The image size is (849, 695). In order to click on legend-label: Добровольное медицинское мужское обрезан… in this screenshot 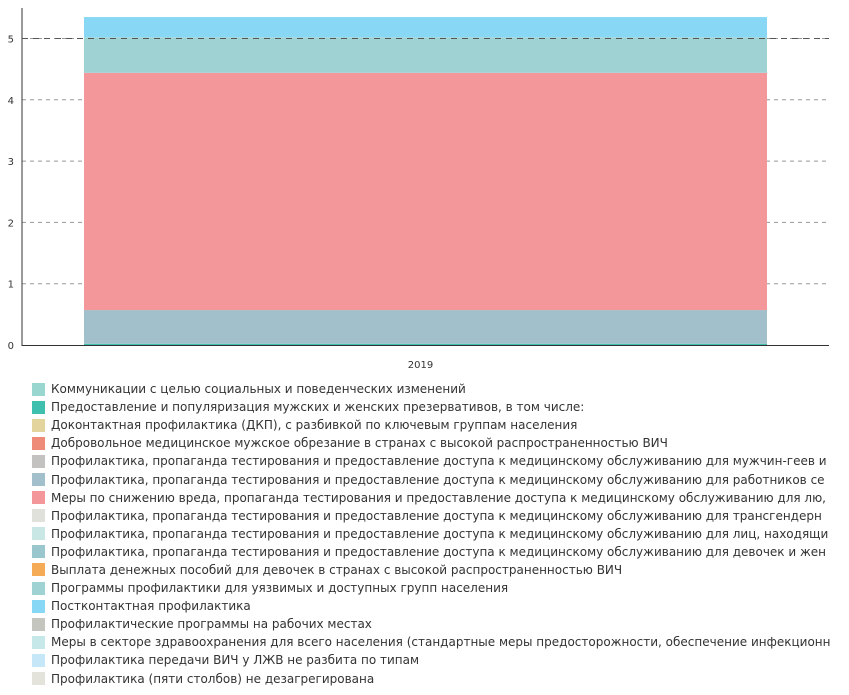, I will do `click(359, 443)`.